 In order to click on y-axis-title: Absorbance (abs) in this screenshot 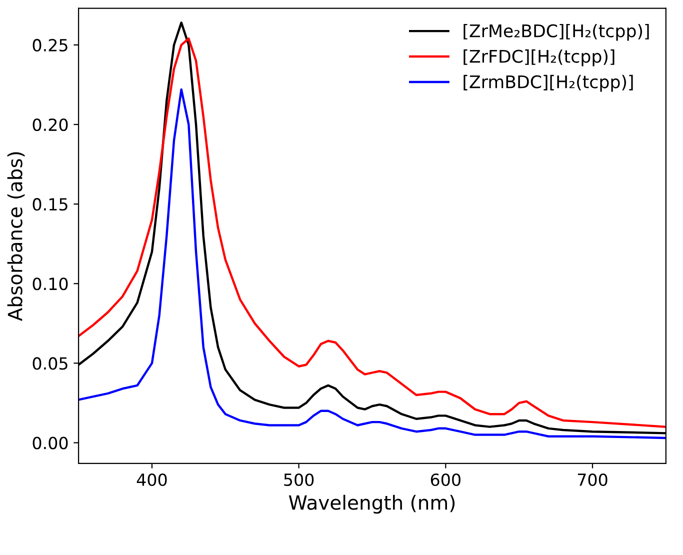, I will do `click(16, 237)`.